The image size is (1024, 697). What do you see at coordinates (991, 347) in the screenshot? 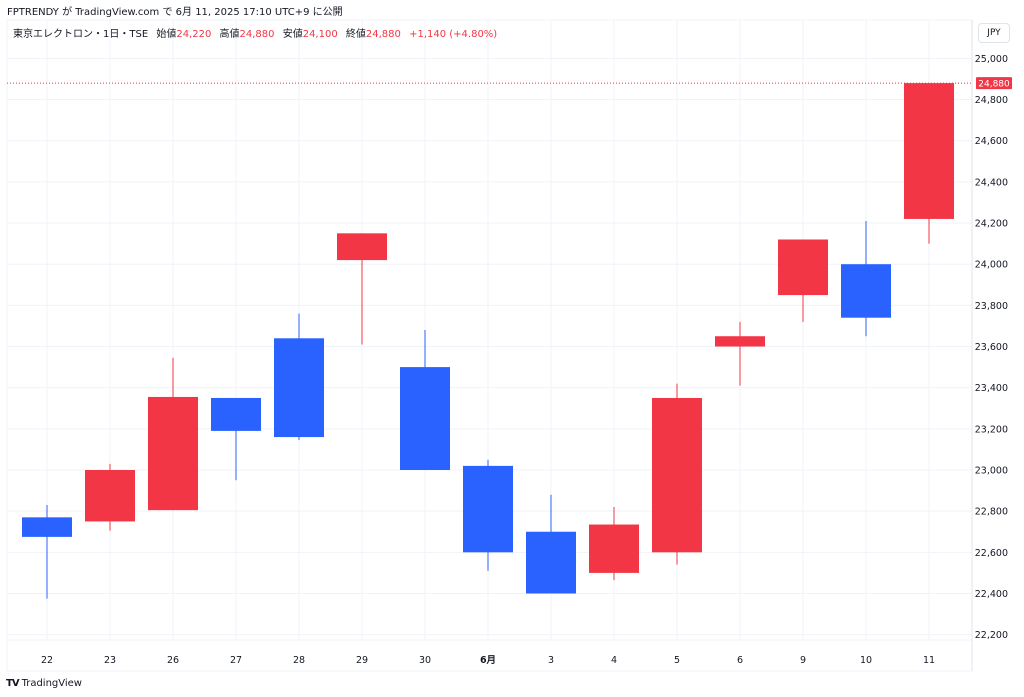
I see `y-tick-label: 23,600` at bounding box center [991, 347].